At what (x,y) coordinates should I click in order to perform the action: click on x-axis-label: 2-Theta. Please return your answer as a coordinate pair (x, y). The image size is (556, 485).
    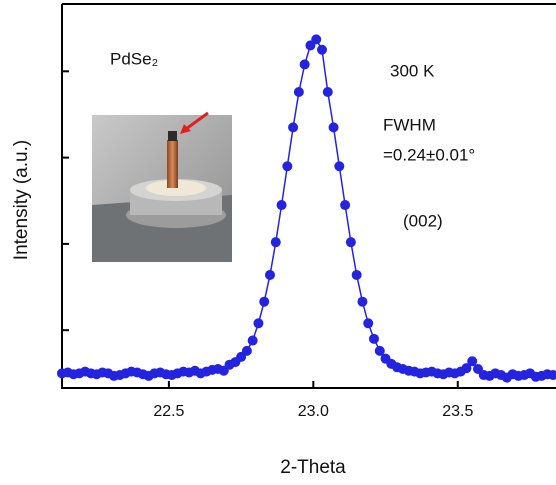
    Looking at the image, I should click on (313, 467).